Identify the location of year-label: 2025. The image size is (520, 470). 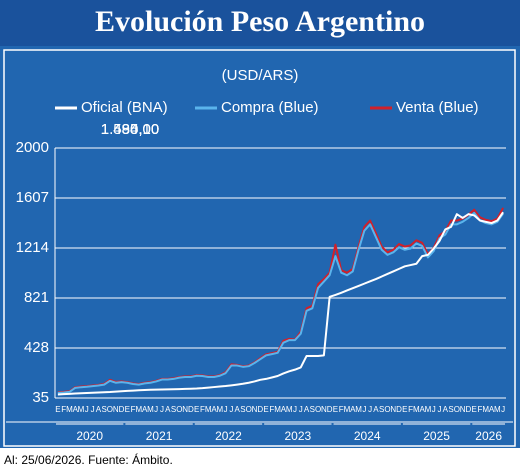
(436, 436).